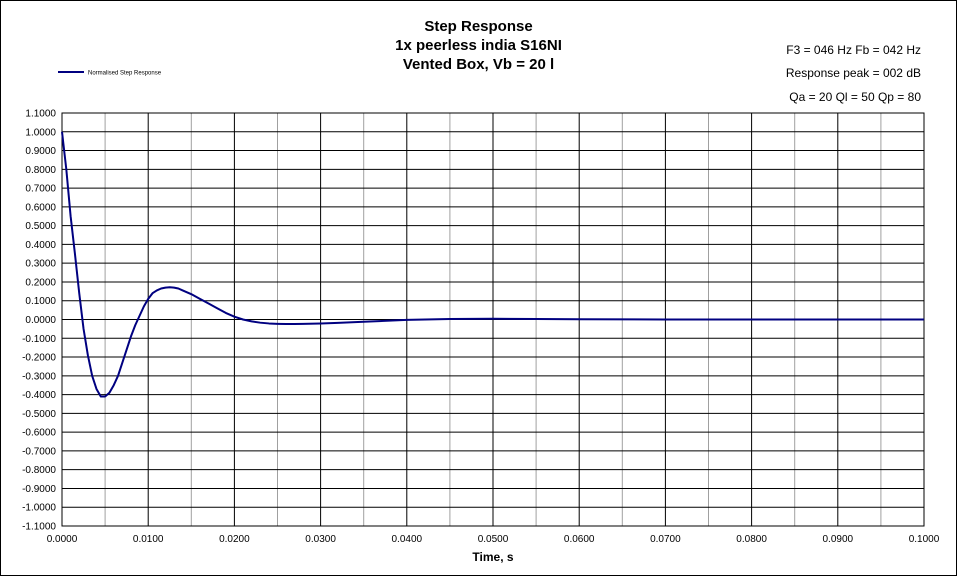  What do you see at coordinates (39, 376) in the screenshot?
I see `y-tick-label: -0.3000` at bounding box center [39, 376].